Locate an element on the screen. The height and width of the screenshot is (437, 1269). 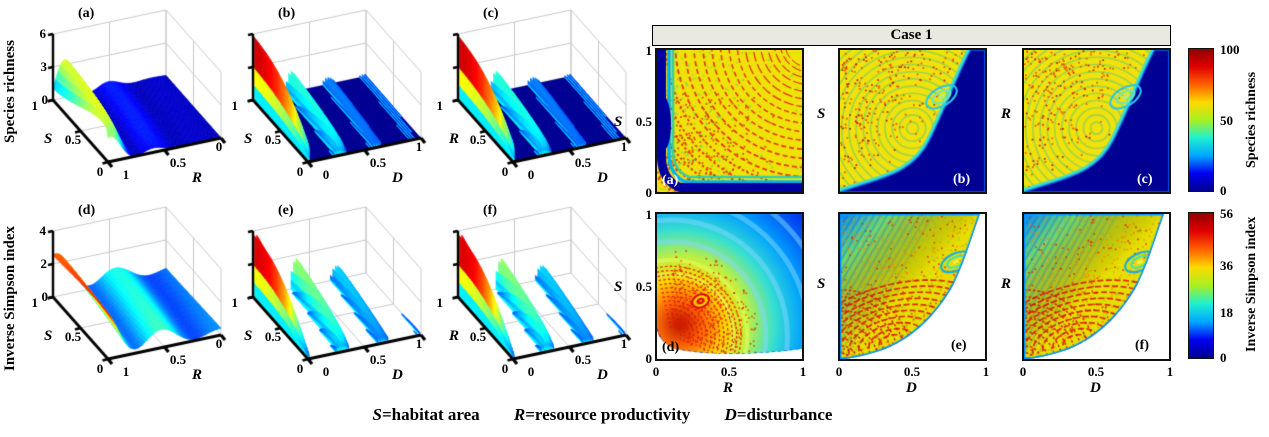
heatmap-panel-f: R (f) 0 0.5 1 D is located at coordinates (1096, 306).